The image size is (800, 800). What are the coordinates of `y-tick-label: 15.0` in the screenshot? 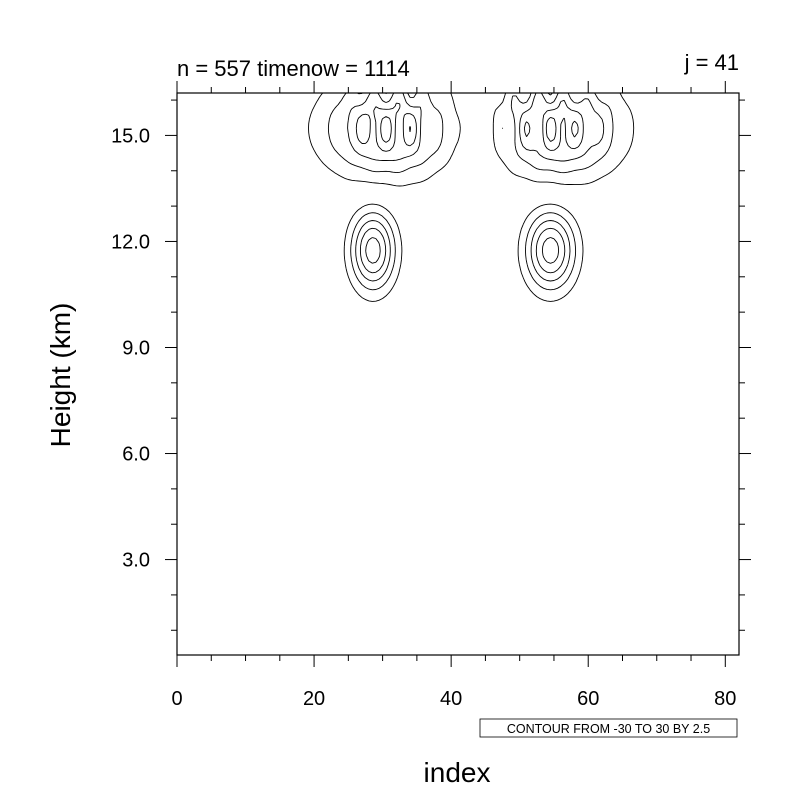 It's located at (130, 136).